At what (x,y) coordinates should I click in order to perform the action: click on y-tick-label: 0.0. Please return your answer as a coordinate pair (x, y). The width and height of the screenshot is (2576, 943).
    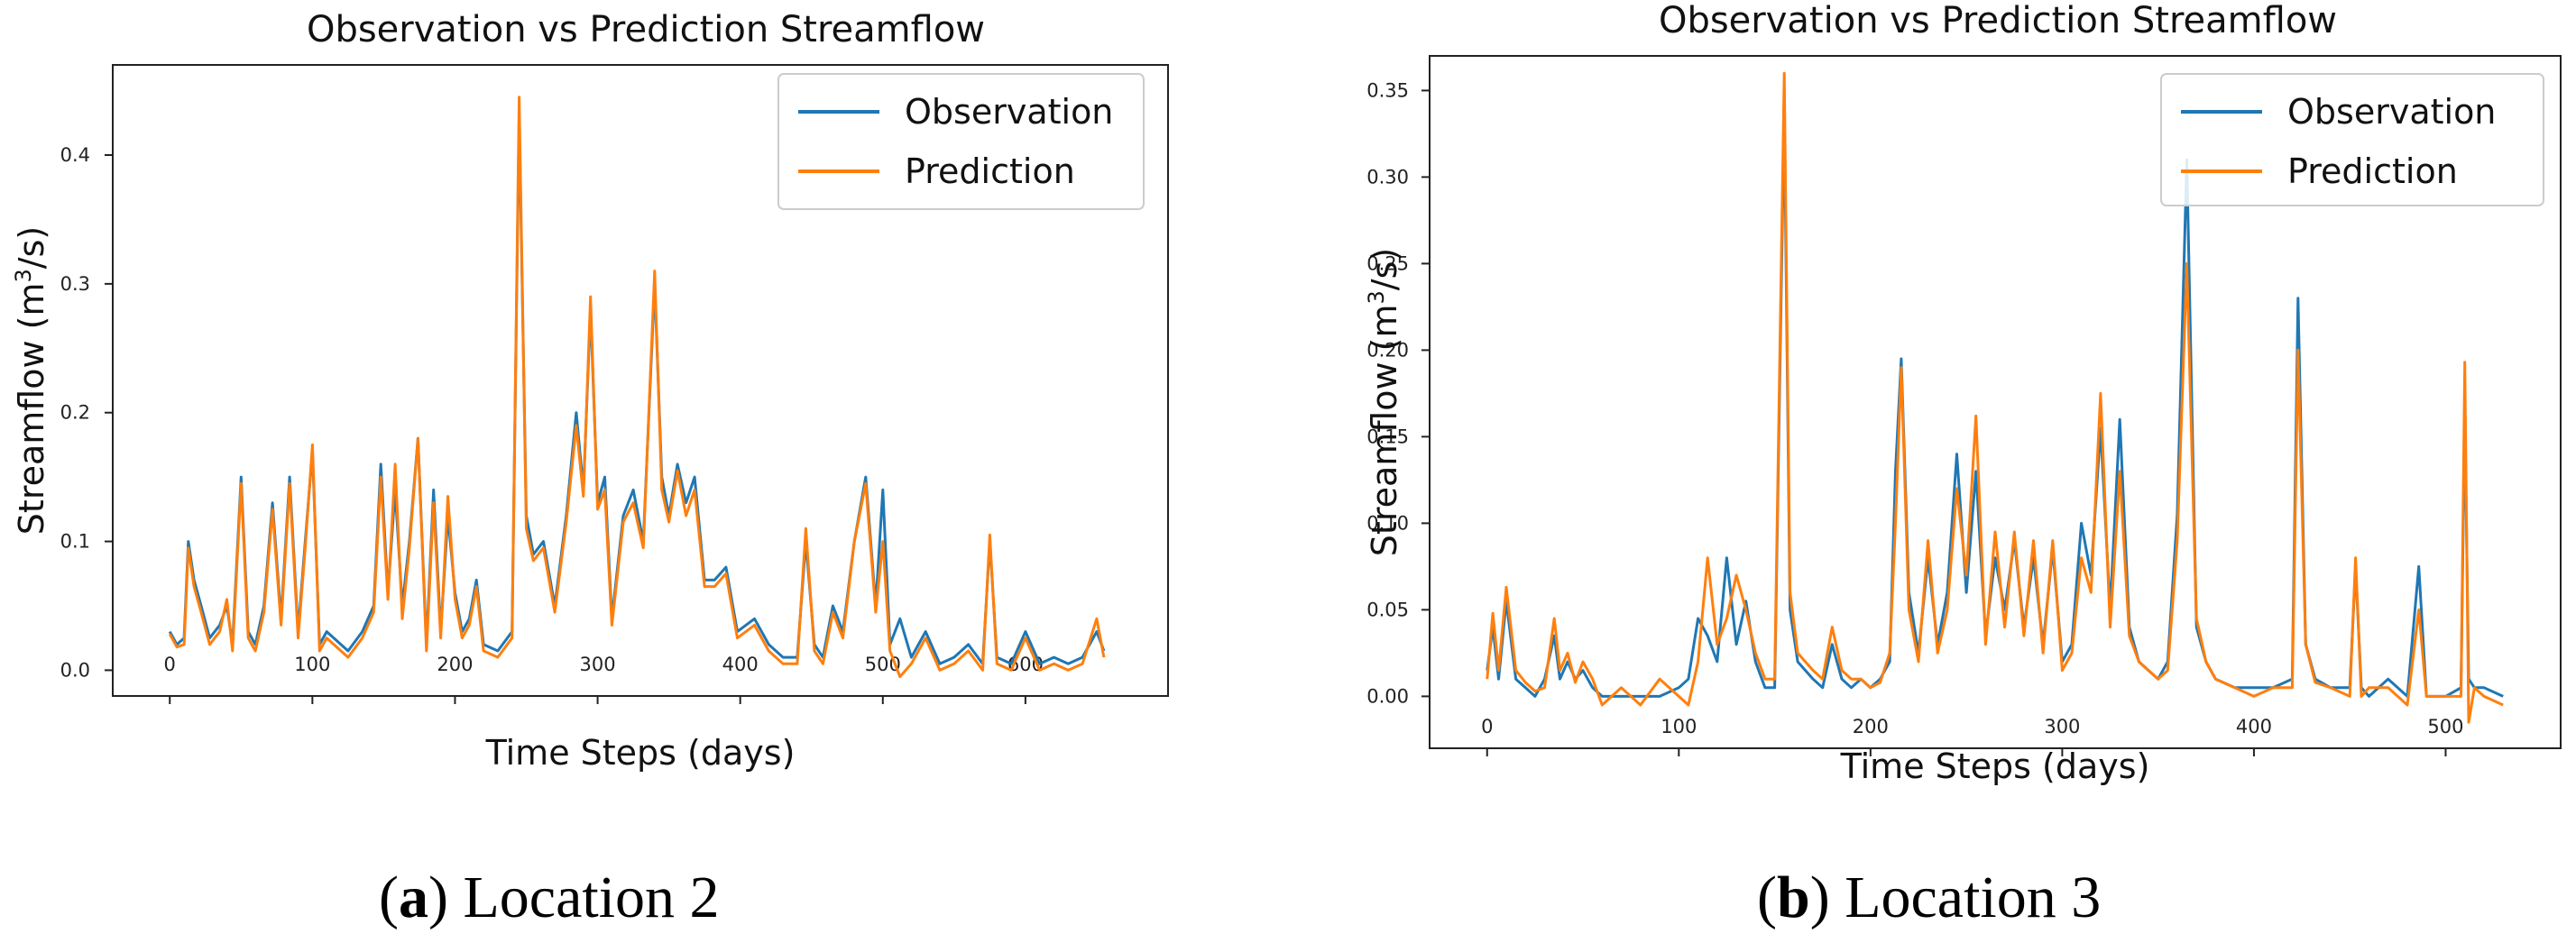
    Looking at the image, I should click on (75, 670).